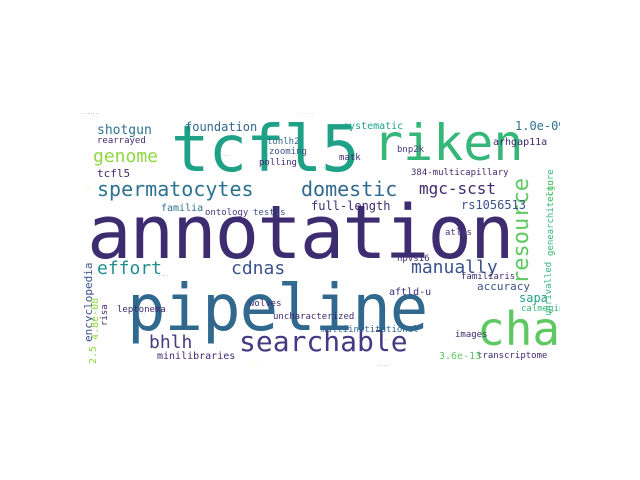 The width and height of the screenshot is (640, 480). I want to click on word-uncharacterized: uncharacterized, so click(314, 317).